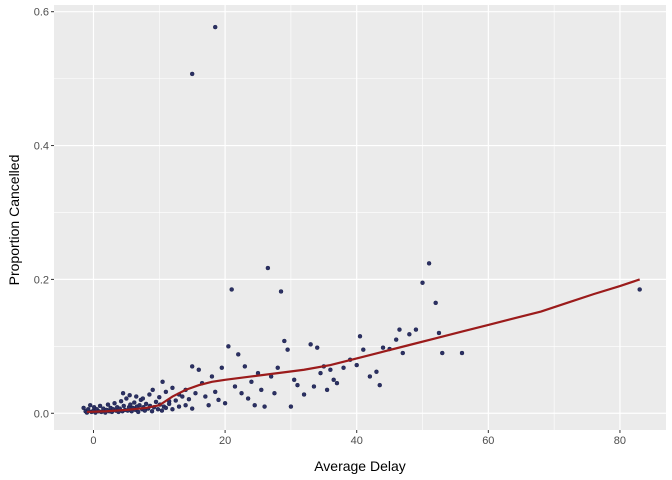 This screenshot has width=672, height=480. Describe the element at coordinates (44, 213) in the screenshot. I see `y-axis-ticks: 0.0 0.2 0.4 0.6` at that location.